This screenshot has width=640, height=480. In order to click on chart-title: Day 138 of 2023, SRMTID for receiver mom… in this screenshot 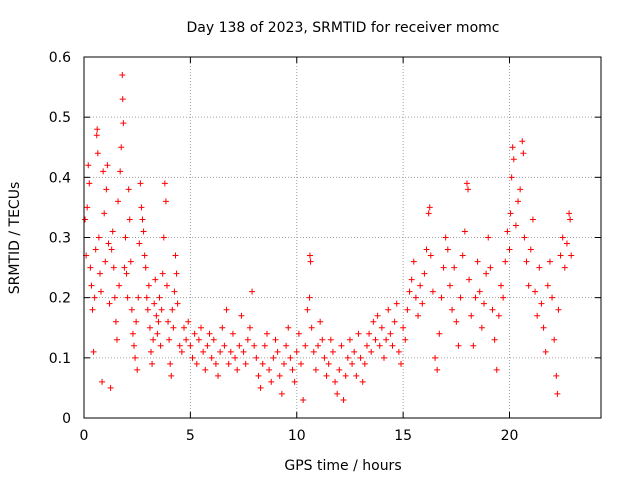, I will do `click(343, 28)`.